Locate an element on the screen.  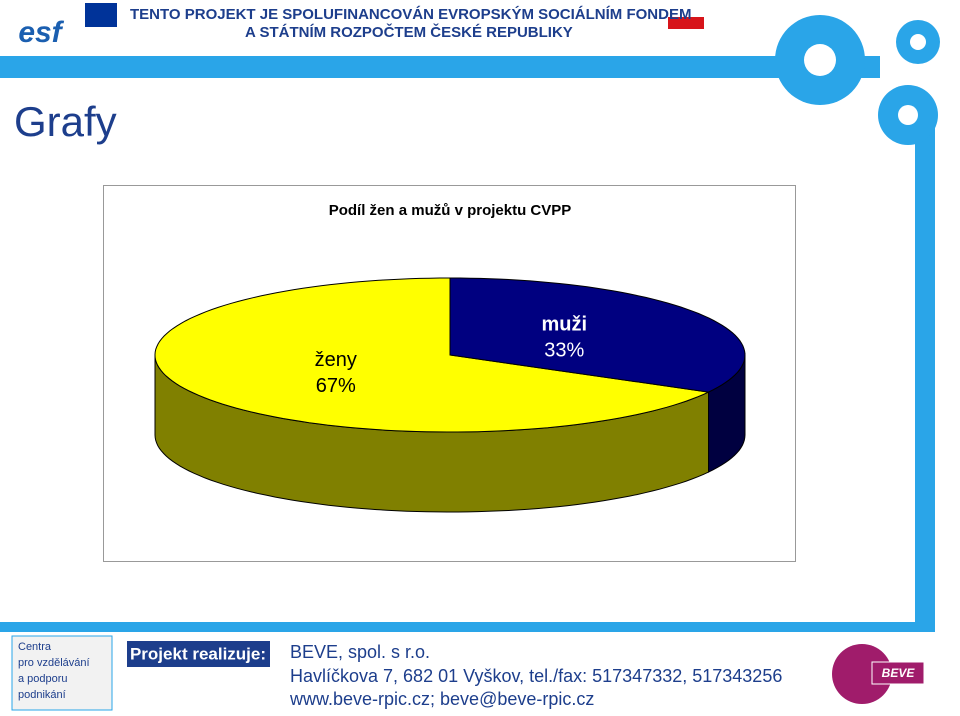
eu-flag is located at coordinates (101, 15).